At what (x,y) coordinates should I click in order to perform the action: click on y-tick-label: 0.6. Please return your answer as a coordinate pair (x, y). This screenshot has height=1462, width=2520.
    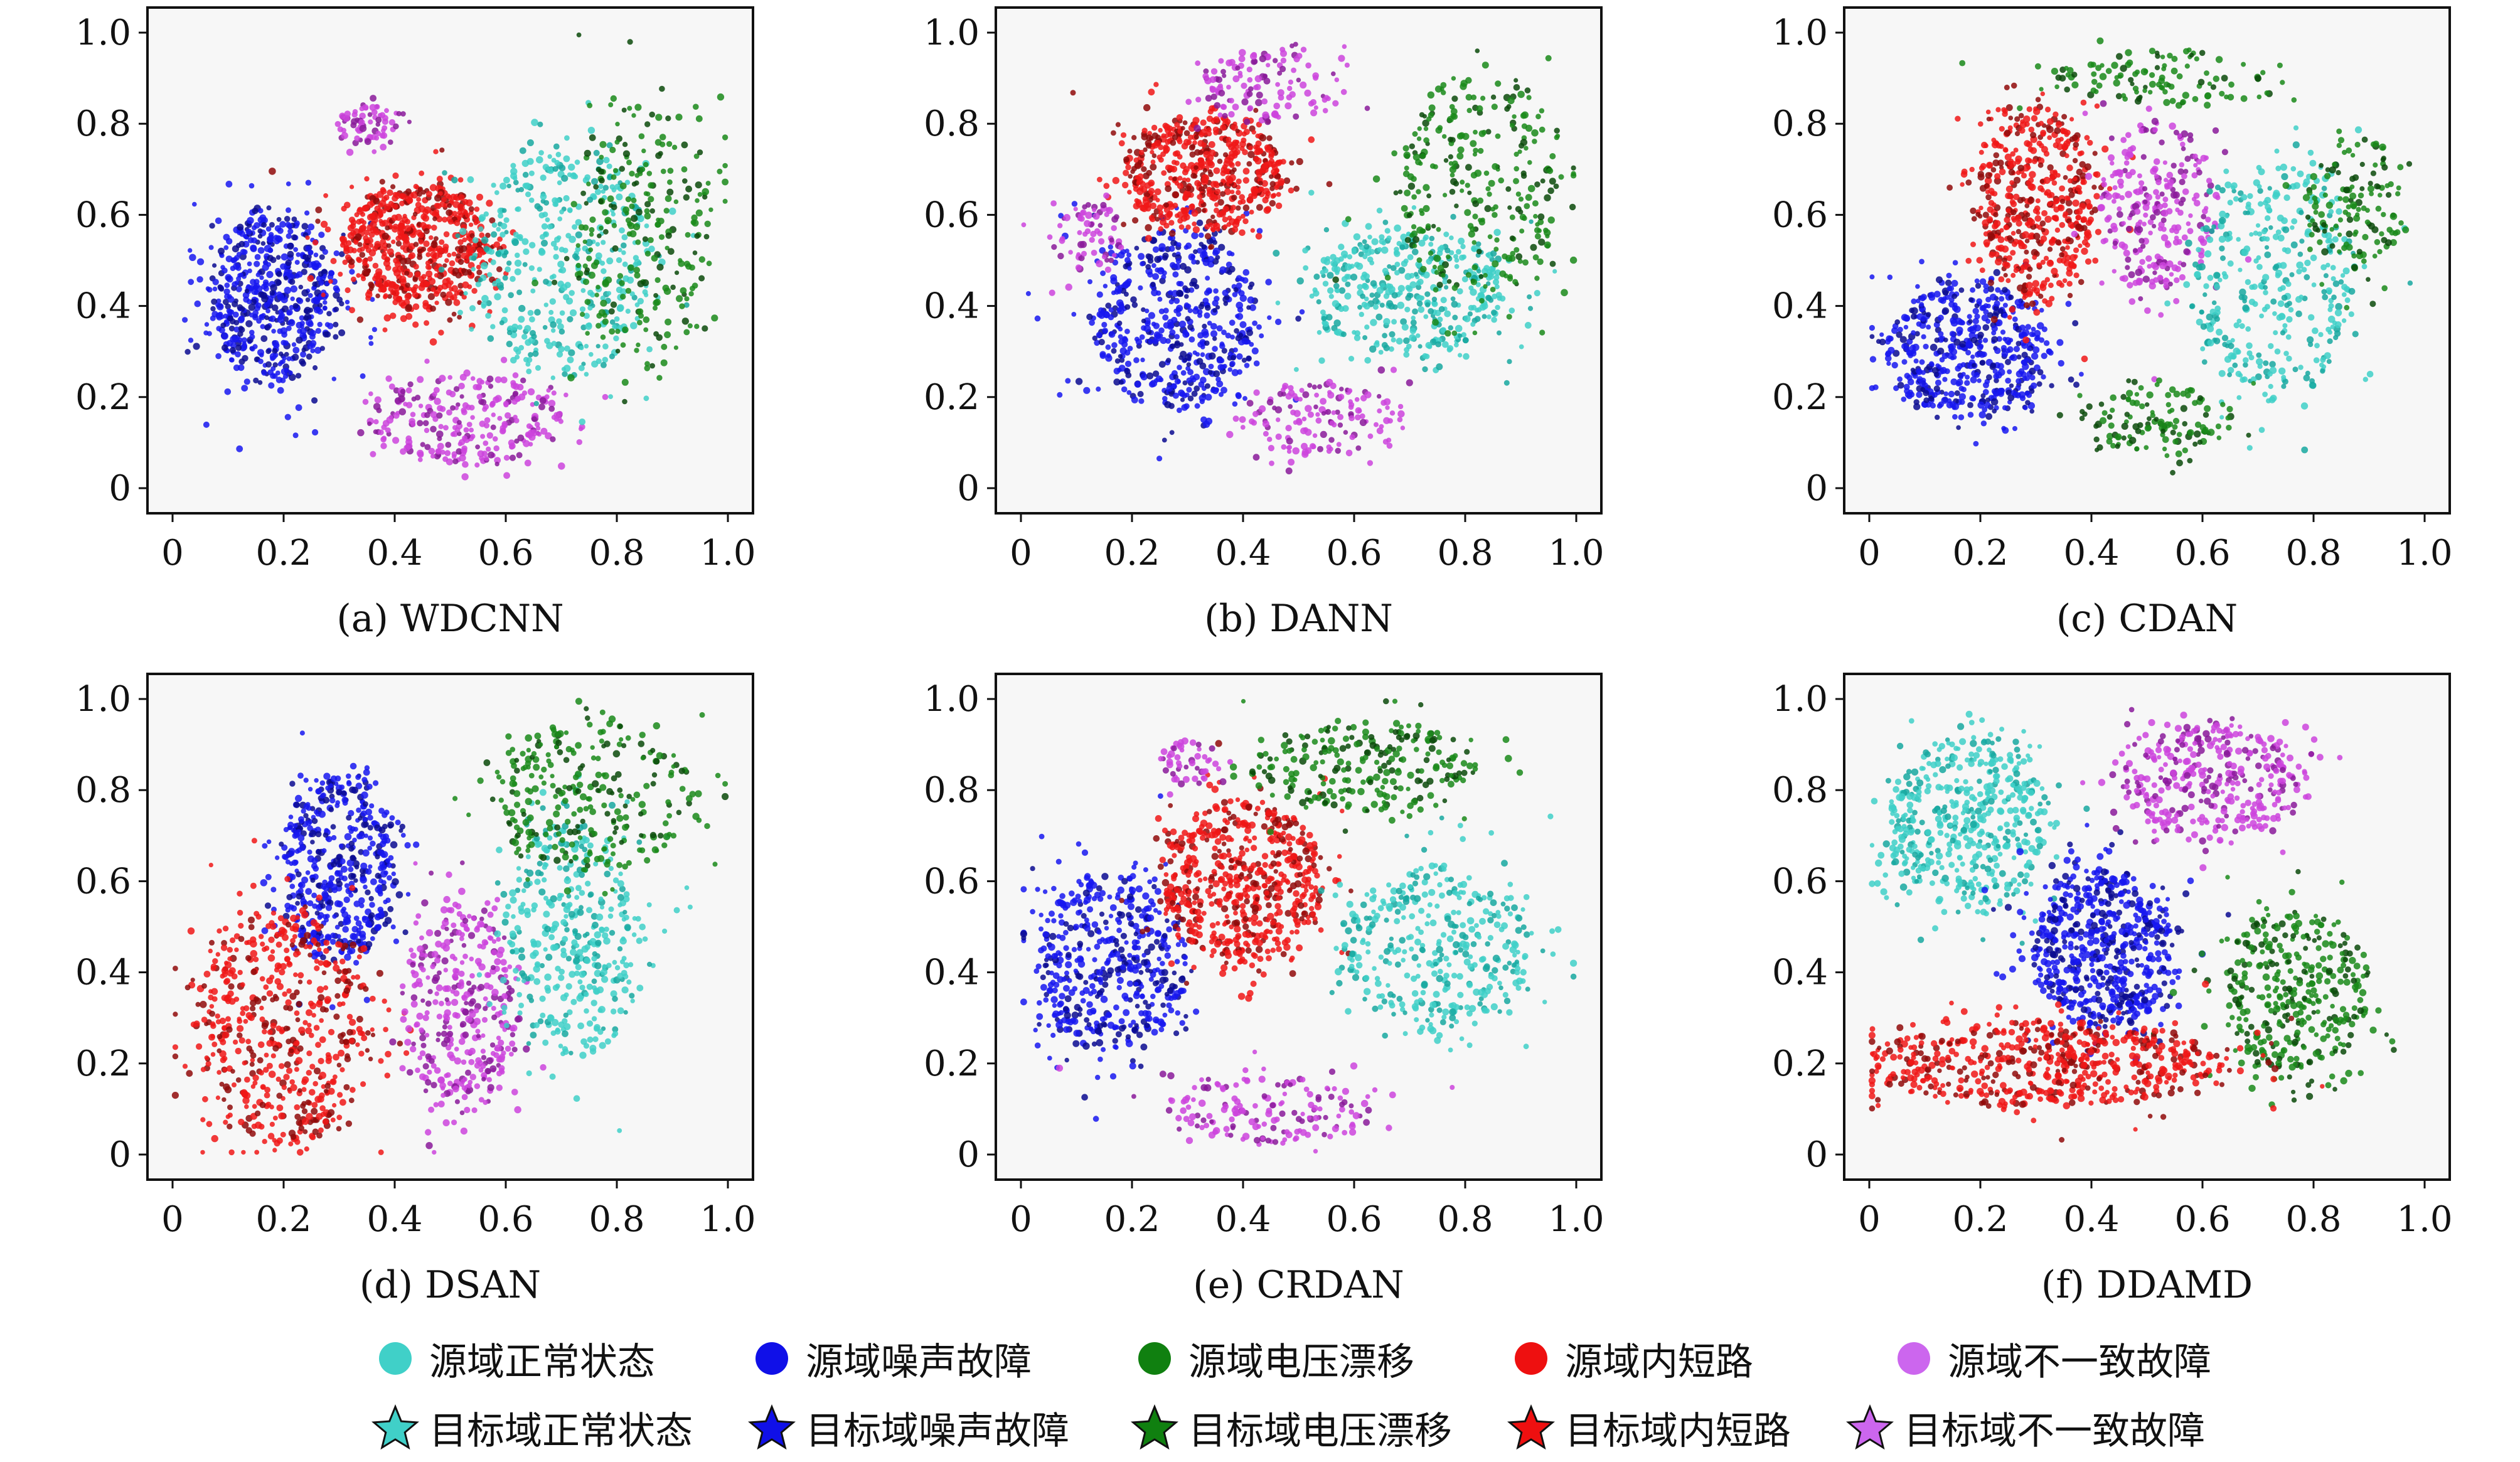
    Looking at the image, I should click on (103, 215).